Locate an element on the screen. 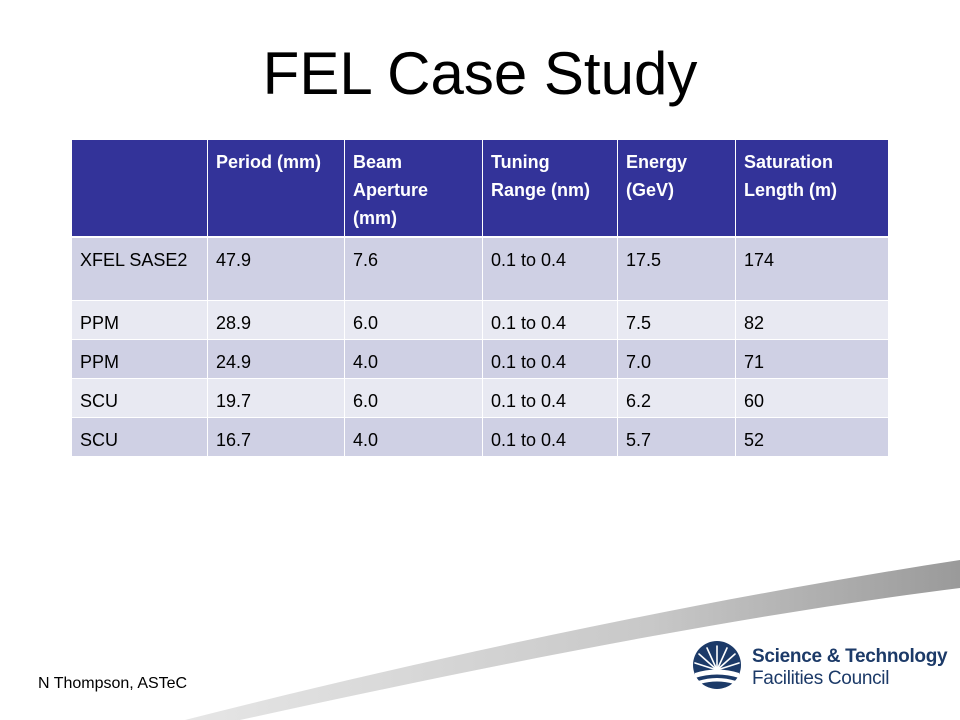 Image resolution: width=960 pixels, height=720 pixels. table-row: SCU 19.7 6.0 0.1 to 0.4 6.2 60 is located at coordinates (480, 398).